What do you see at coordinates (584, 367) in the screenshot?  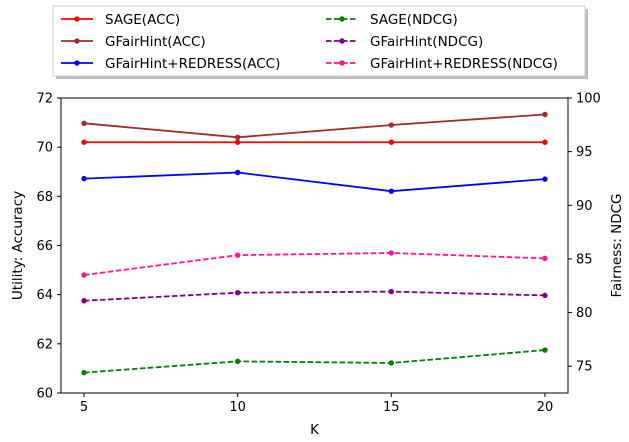 I see `y-right-tick-label: 75` at bounding box center [584, 367].